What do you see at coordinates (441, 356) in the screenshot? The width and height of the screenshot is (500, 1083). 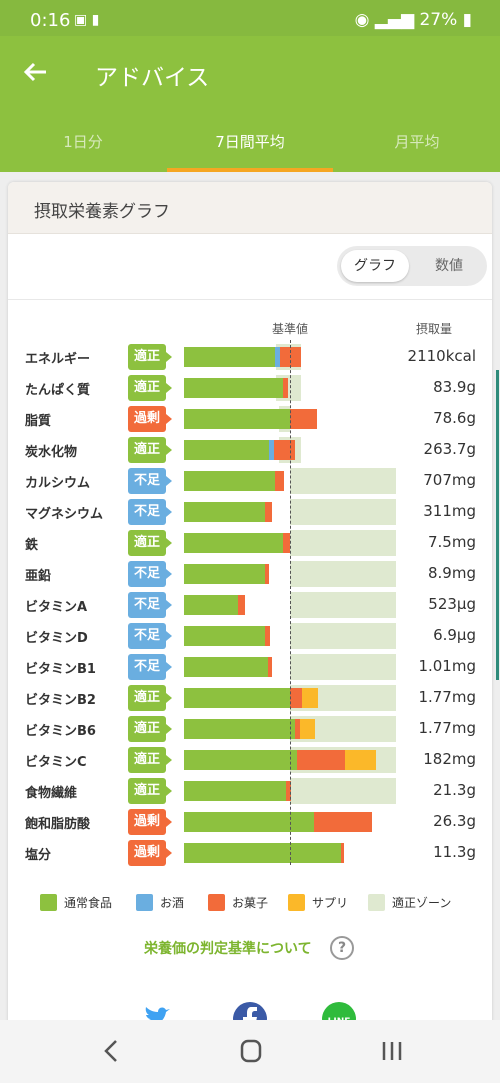 I see `intake-amount: 2110kcal` at bounding box center [441, 356].